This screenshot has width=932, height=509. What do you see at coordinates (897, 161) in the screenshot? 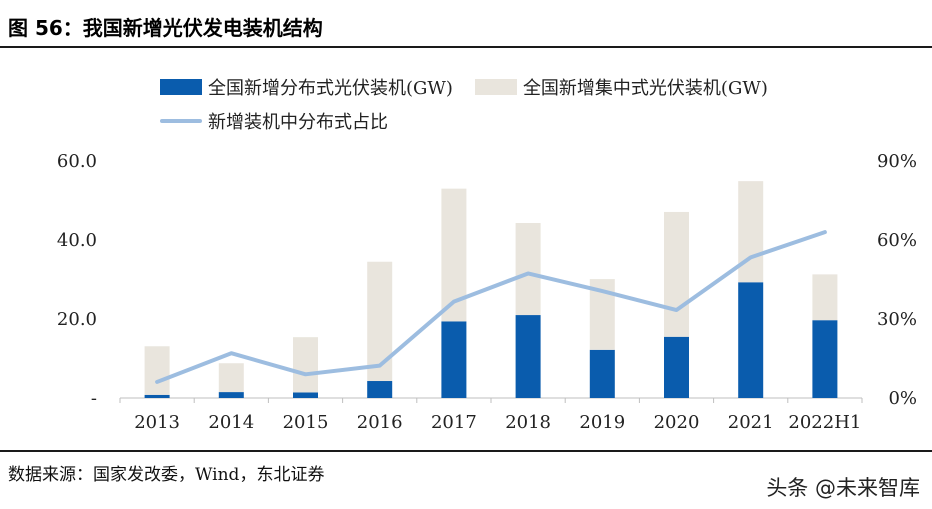
I see `y-right-tick-label: 90%` at bounding box center [897, 161].